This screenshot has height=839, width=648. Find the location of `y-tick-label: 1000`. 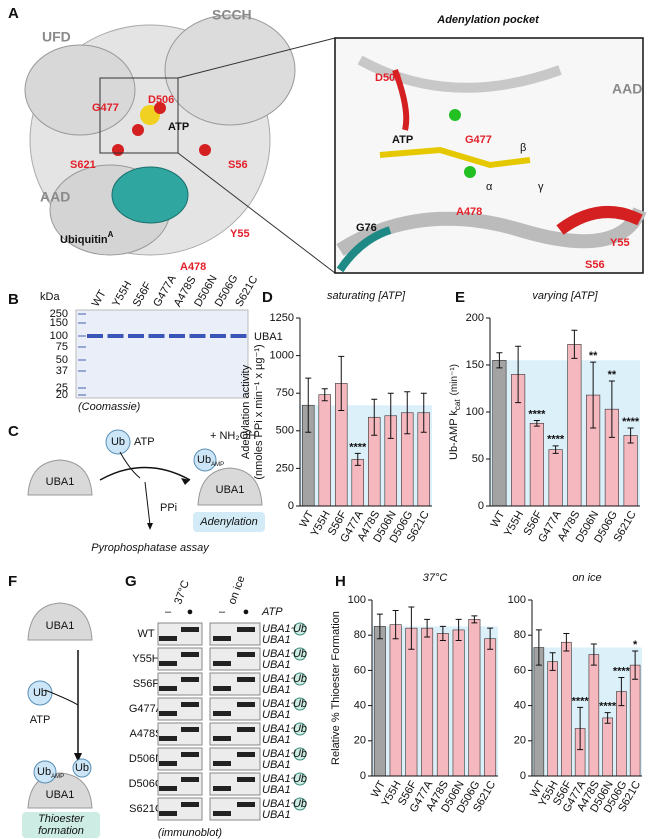

y-tick-label: 1000 is located at coordinates (282, 356).